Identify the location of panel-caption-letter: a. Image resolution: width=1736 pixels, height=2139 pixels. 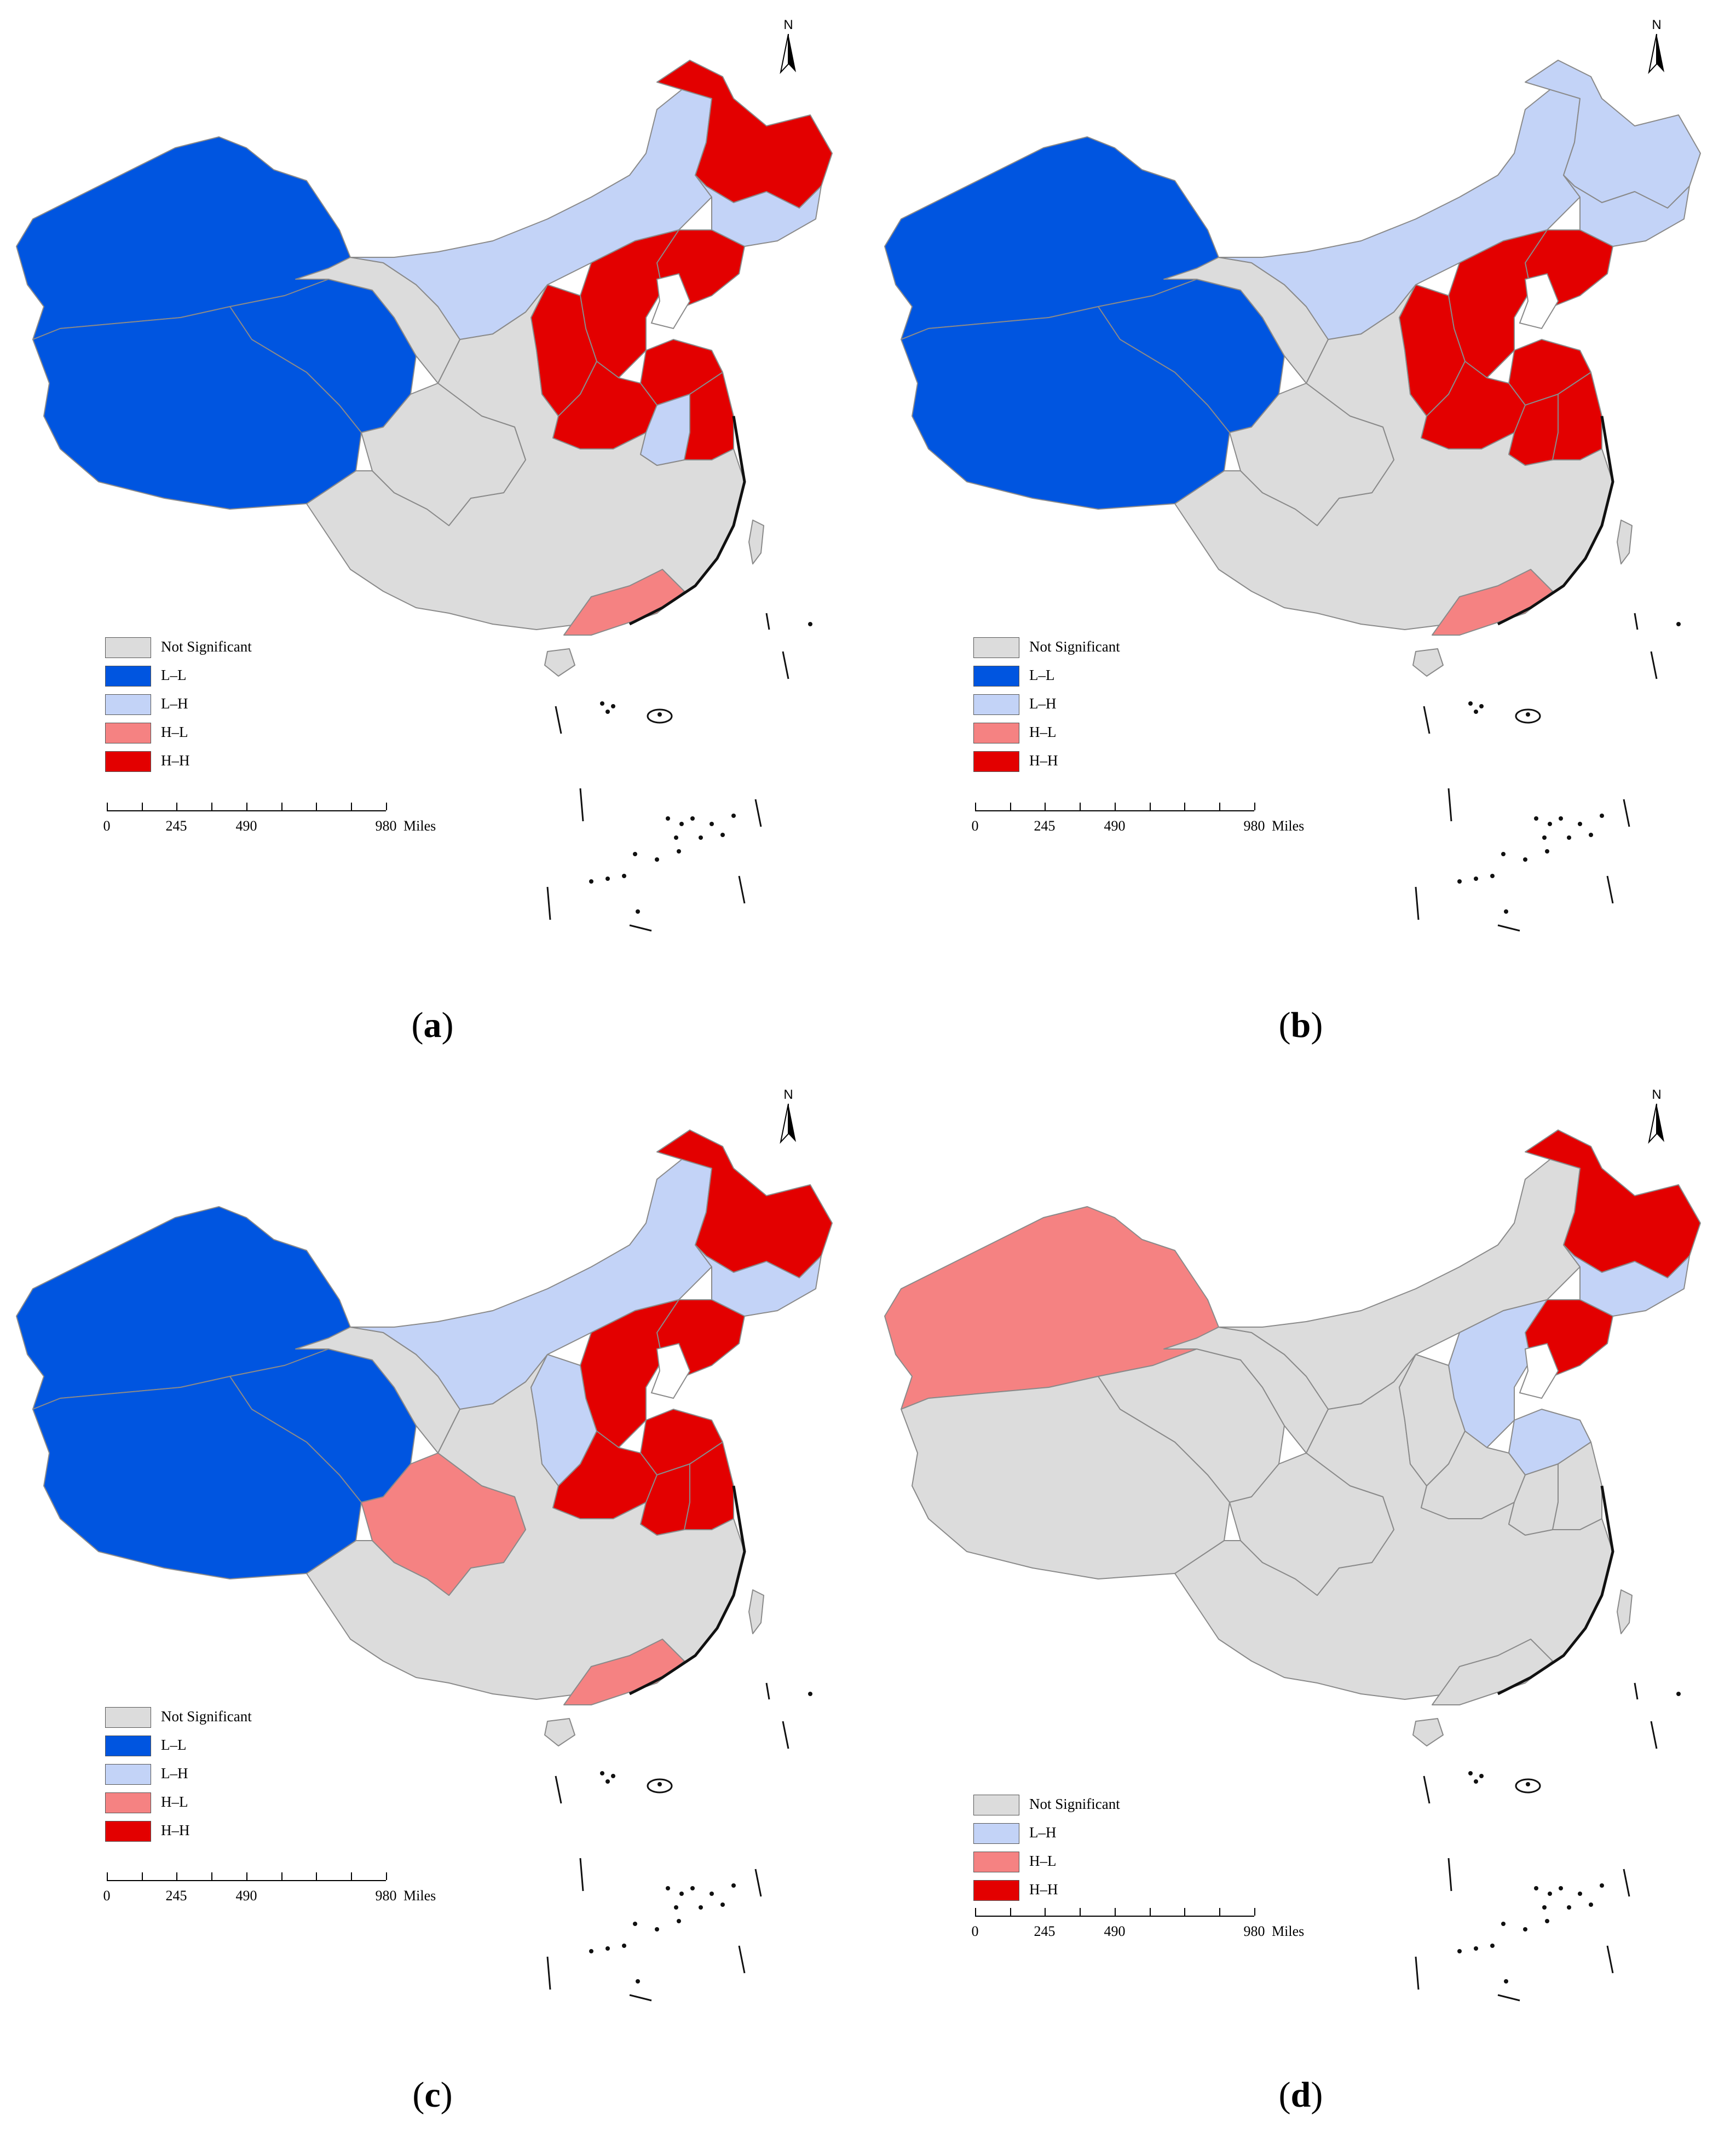
(433, 1025).